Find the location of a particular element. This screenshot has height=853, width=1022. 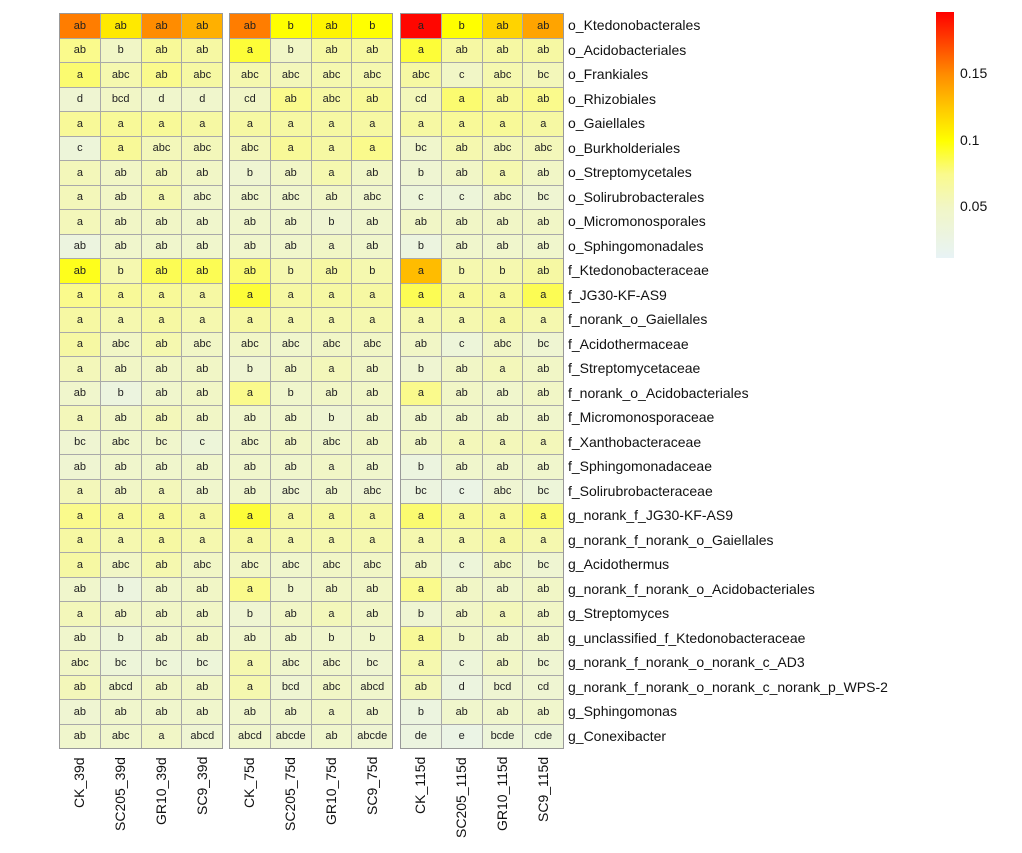

heatmap-cell: bcd is located at coordinates (120, 99).